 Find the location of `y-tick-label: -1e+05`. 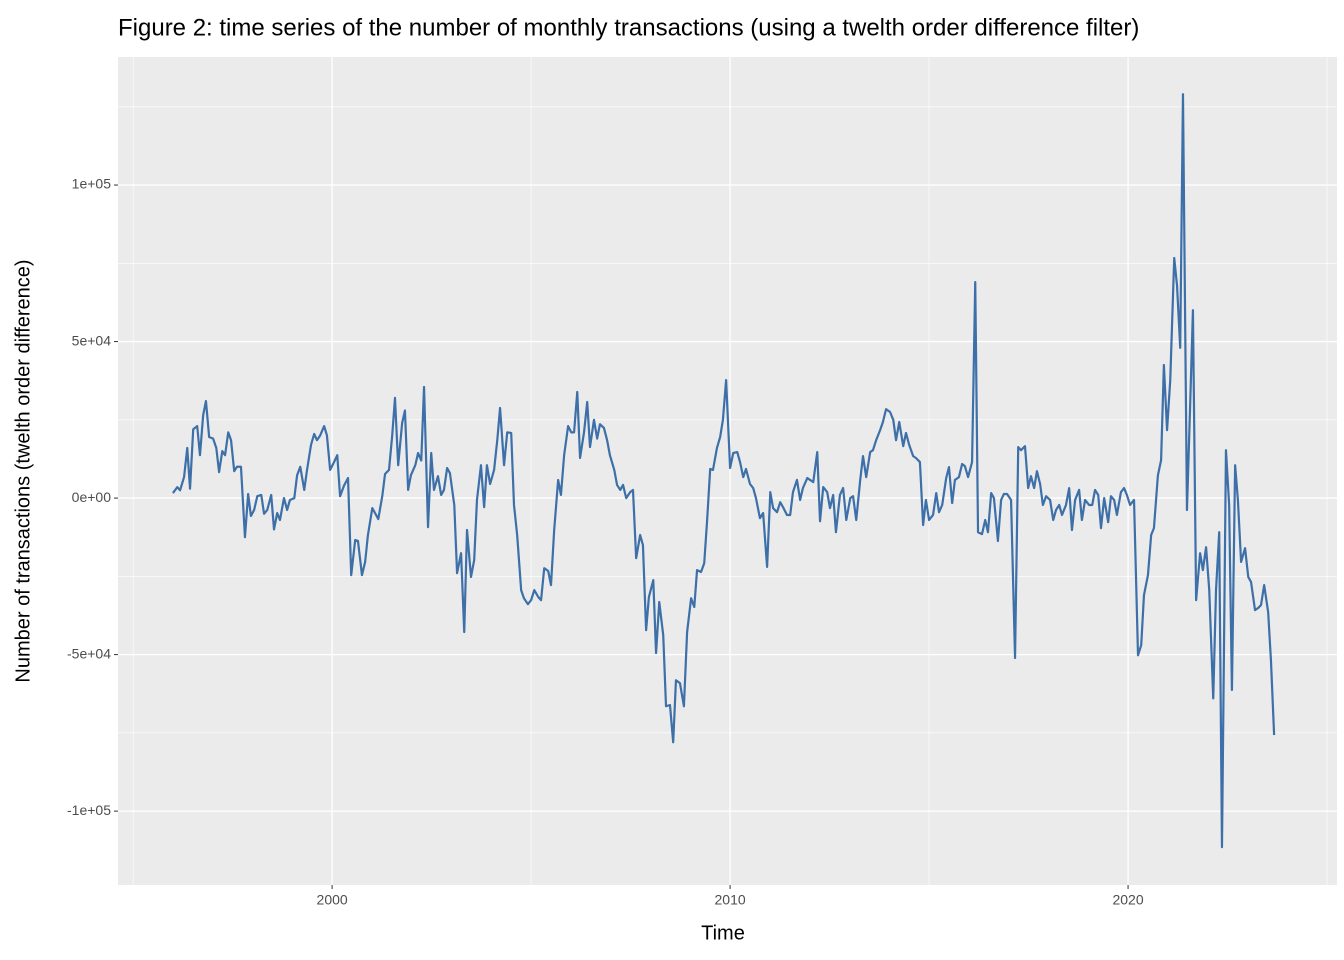

y-tick-label: -1e+05 is located at coordinates (89, 810).